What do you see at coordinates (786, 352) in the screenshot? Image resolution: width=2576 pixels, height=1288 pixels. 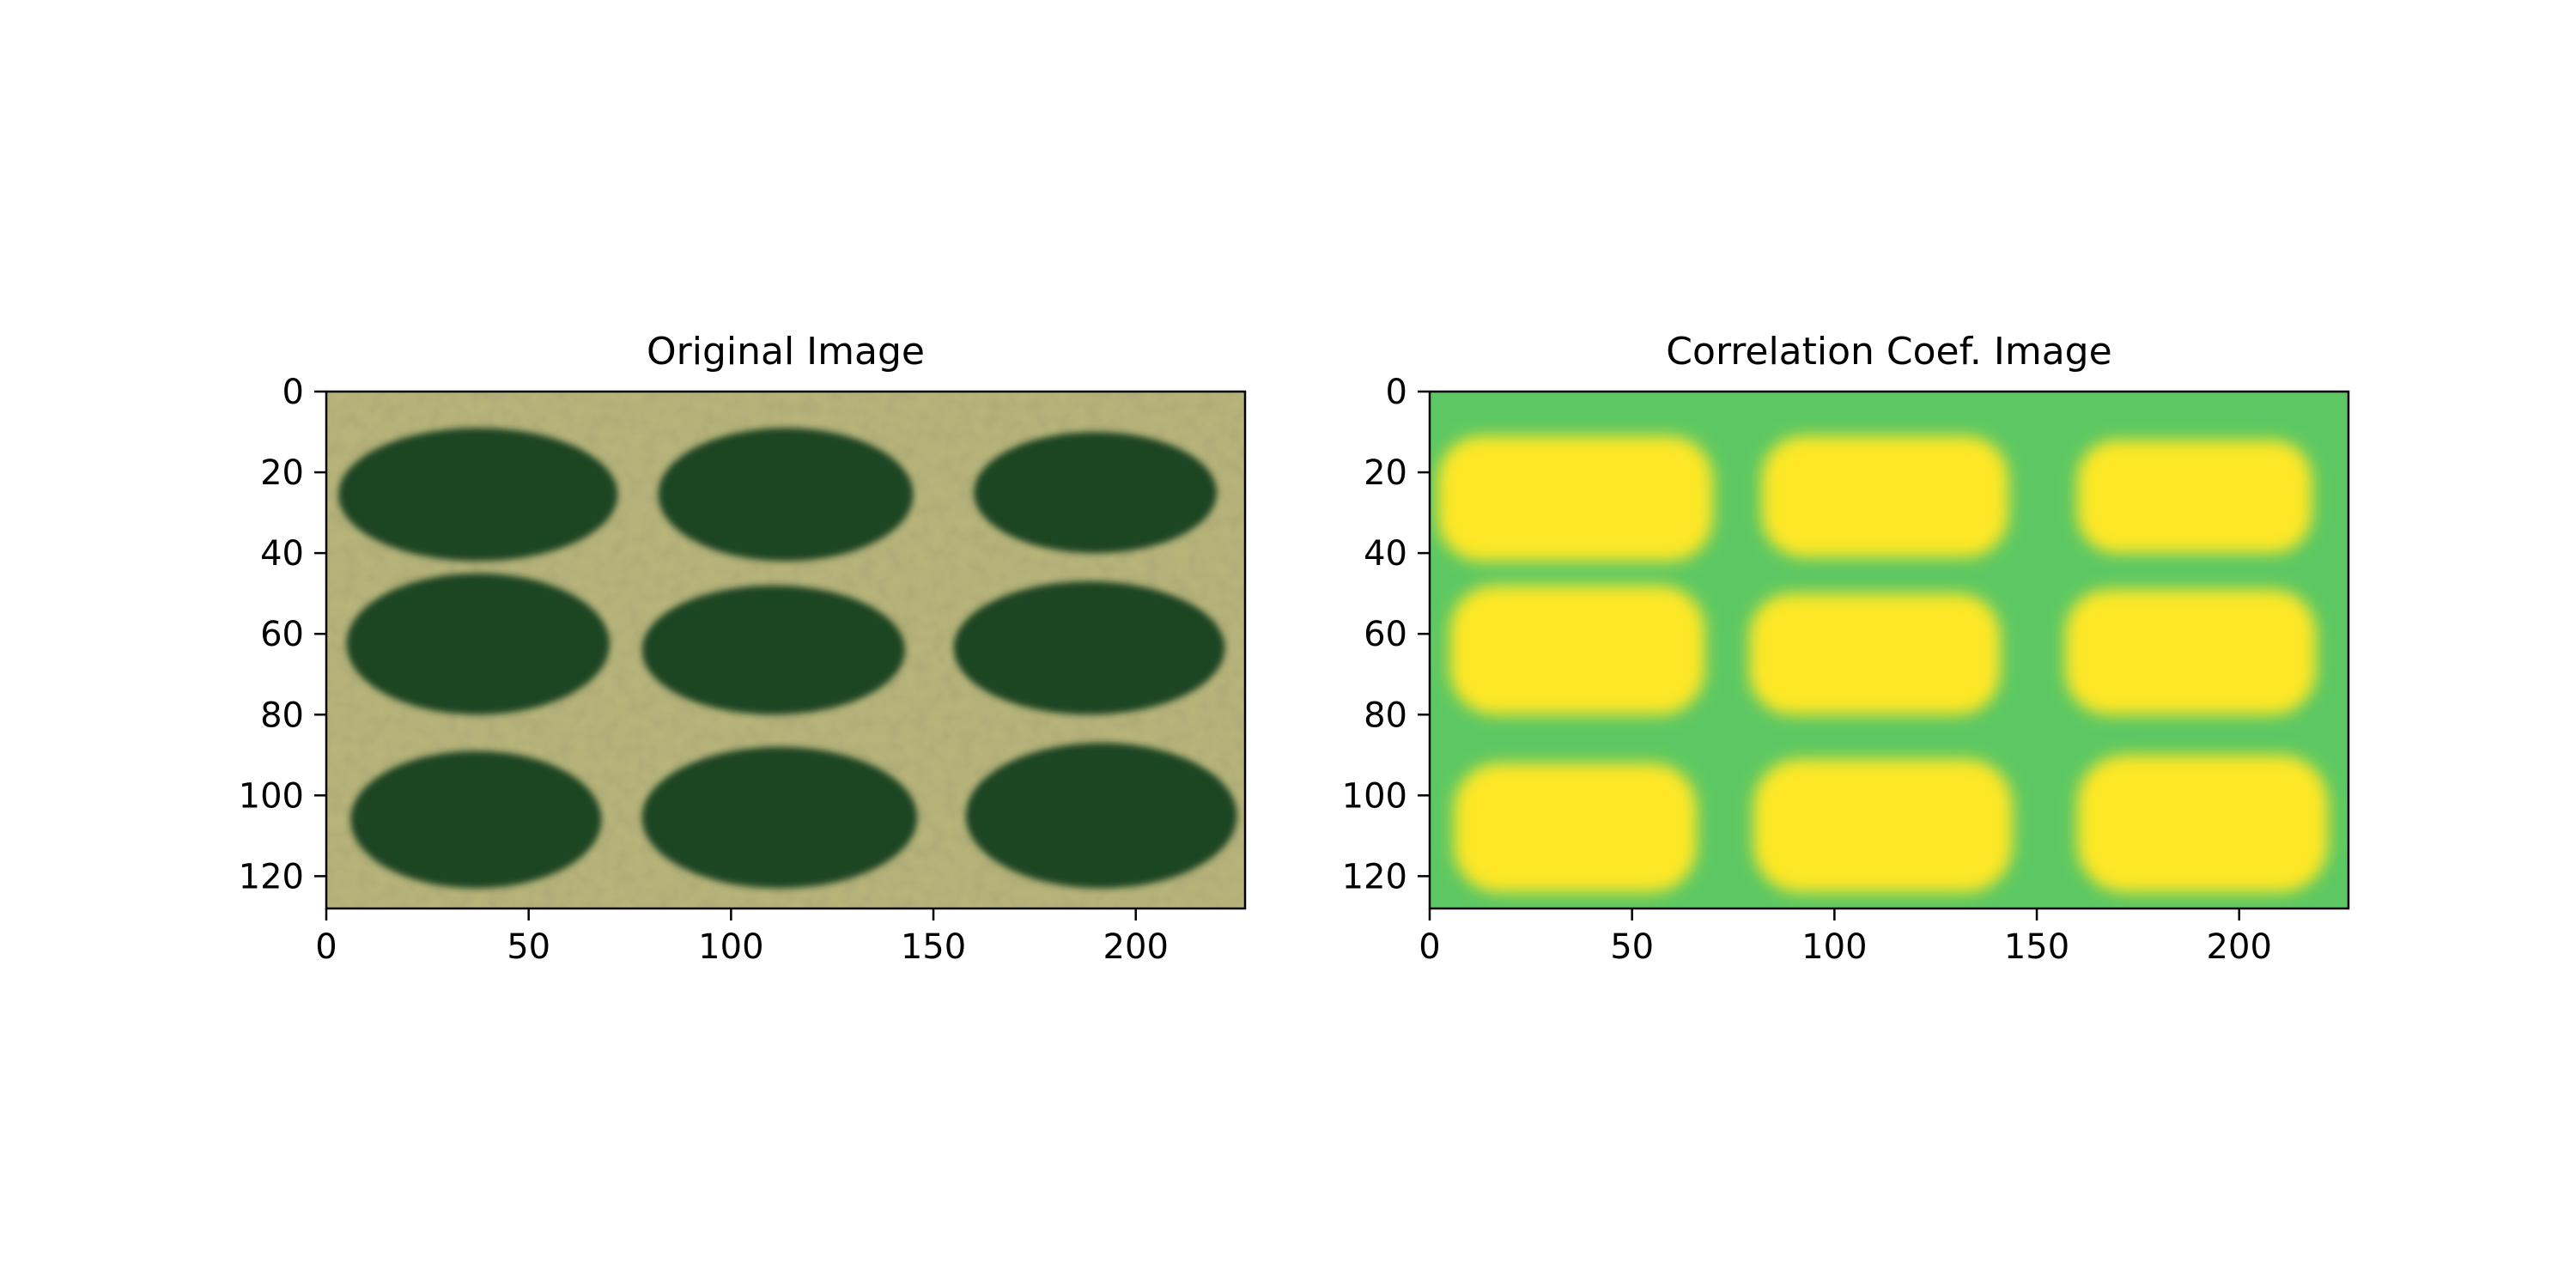 I see `title-original: Original Image` at bounding box center [786, 352].